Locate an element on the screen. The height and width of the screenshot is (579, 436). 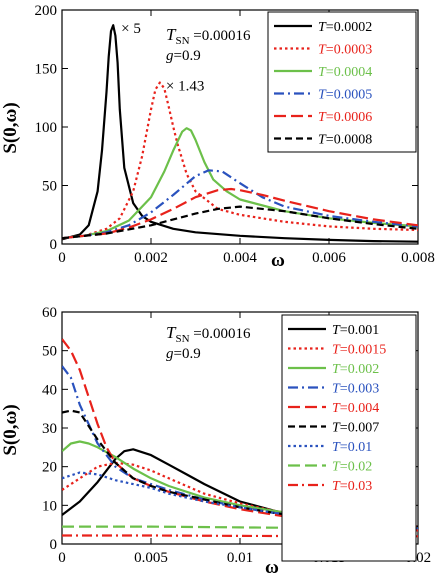
legend-entry: T=0.0004 is located at coordinates (345, 72).